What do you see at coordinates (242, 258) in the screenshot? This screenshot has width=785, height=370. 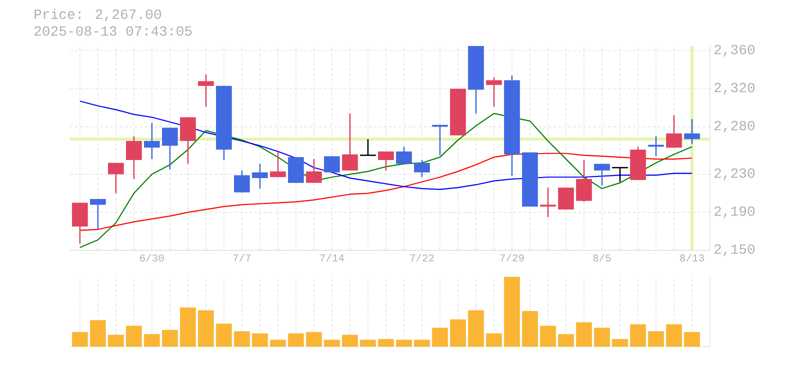 I see `x-tick-label: 7/7` at bounding box center [242, 258].